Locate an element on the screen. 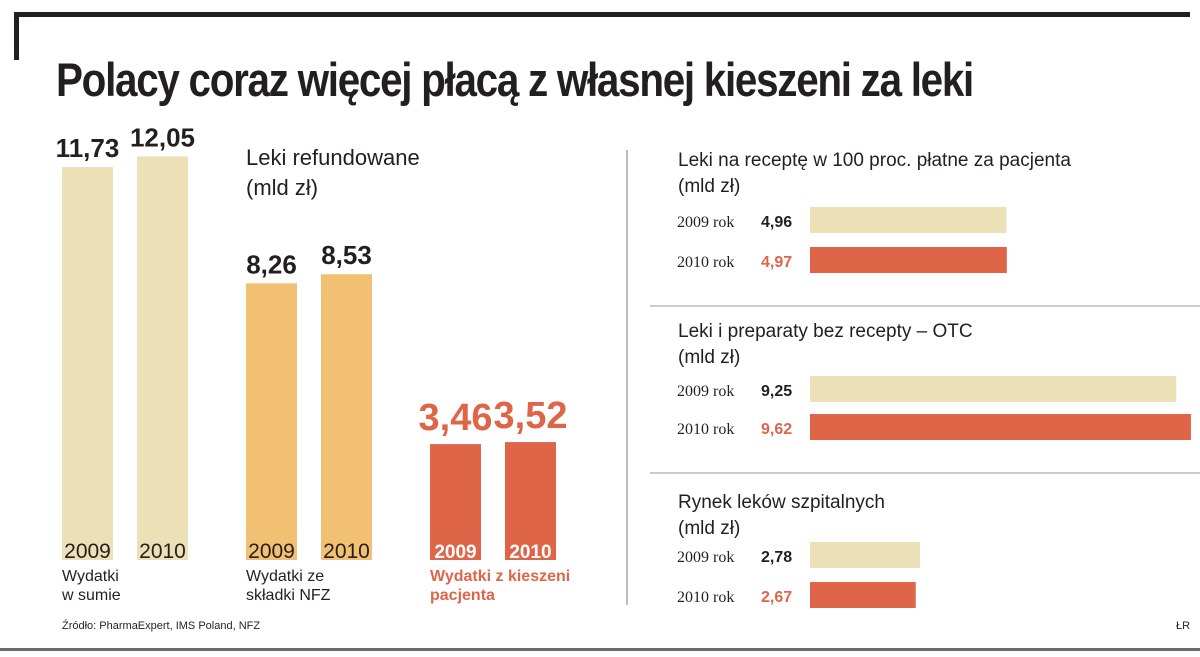 The height and width of the screenshot is (657, 1200). bottom-rule is located at coordinates (600, 649).